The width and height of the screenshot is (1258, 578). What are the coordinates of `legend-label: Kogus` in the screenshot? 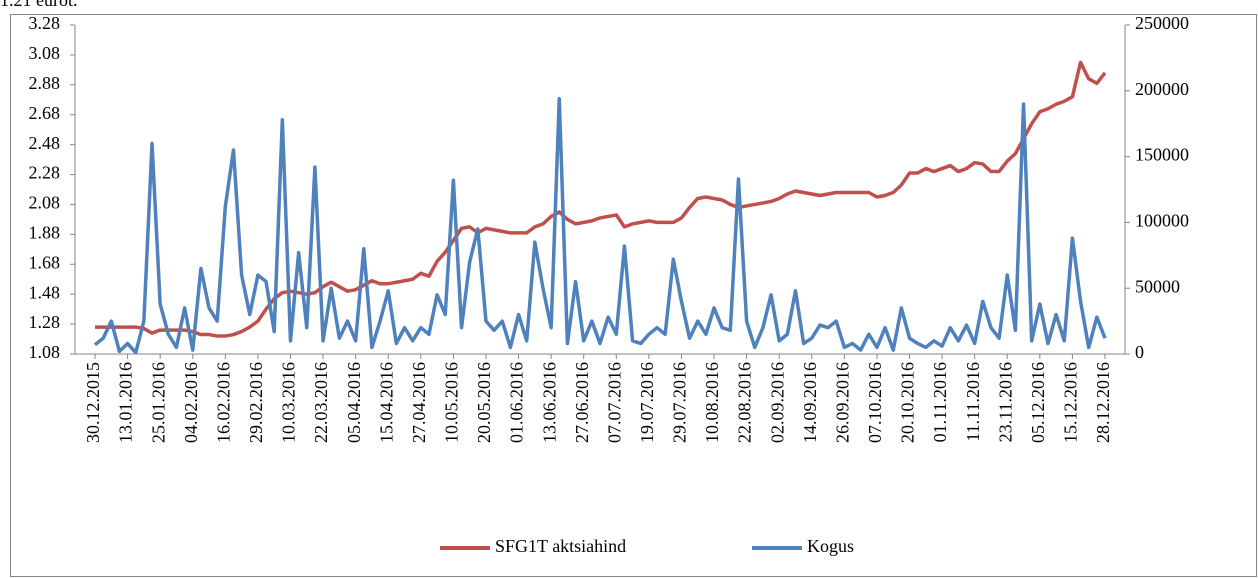 It's located at (830, 546).